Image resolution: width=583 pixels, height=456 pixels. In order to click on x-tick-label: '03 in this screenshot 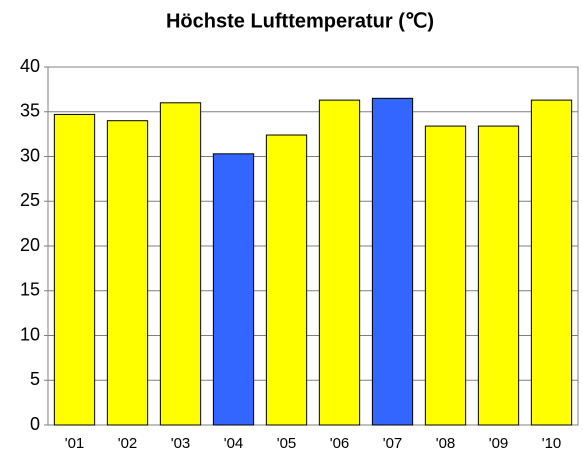, I will do `click(181, 443)`.